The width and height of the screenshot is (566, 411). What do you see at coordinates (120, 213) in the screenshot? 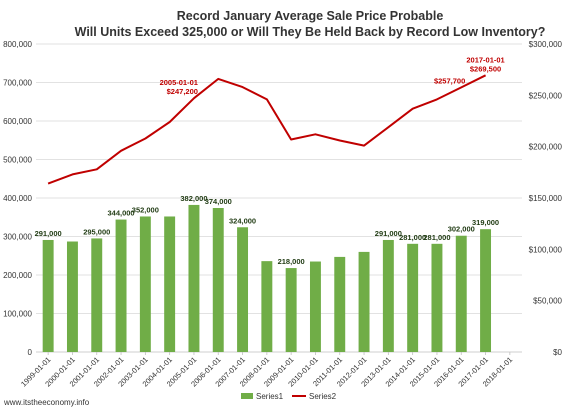
I see `bar-label: 344,000` at bounding box center [120, 213].